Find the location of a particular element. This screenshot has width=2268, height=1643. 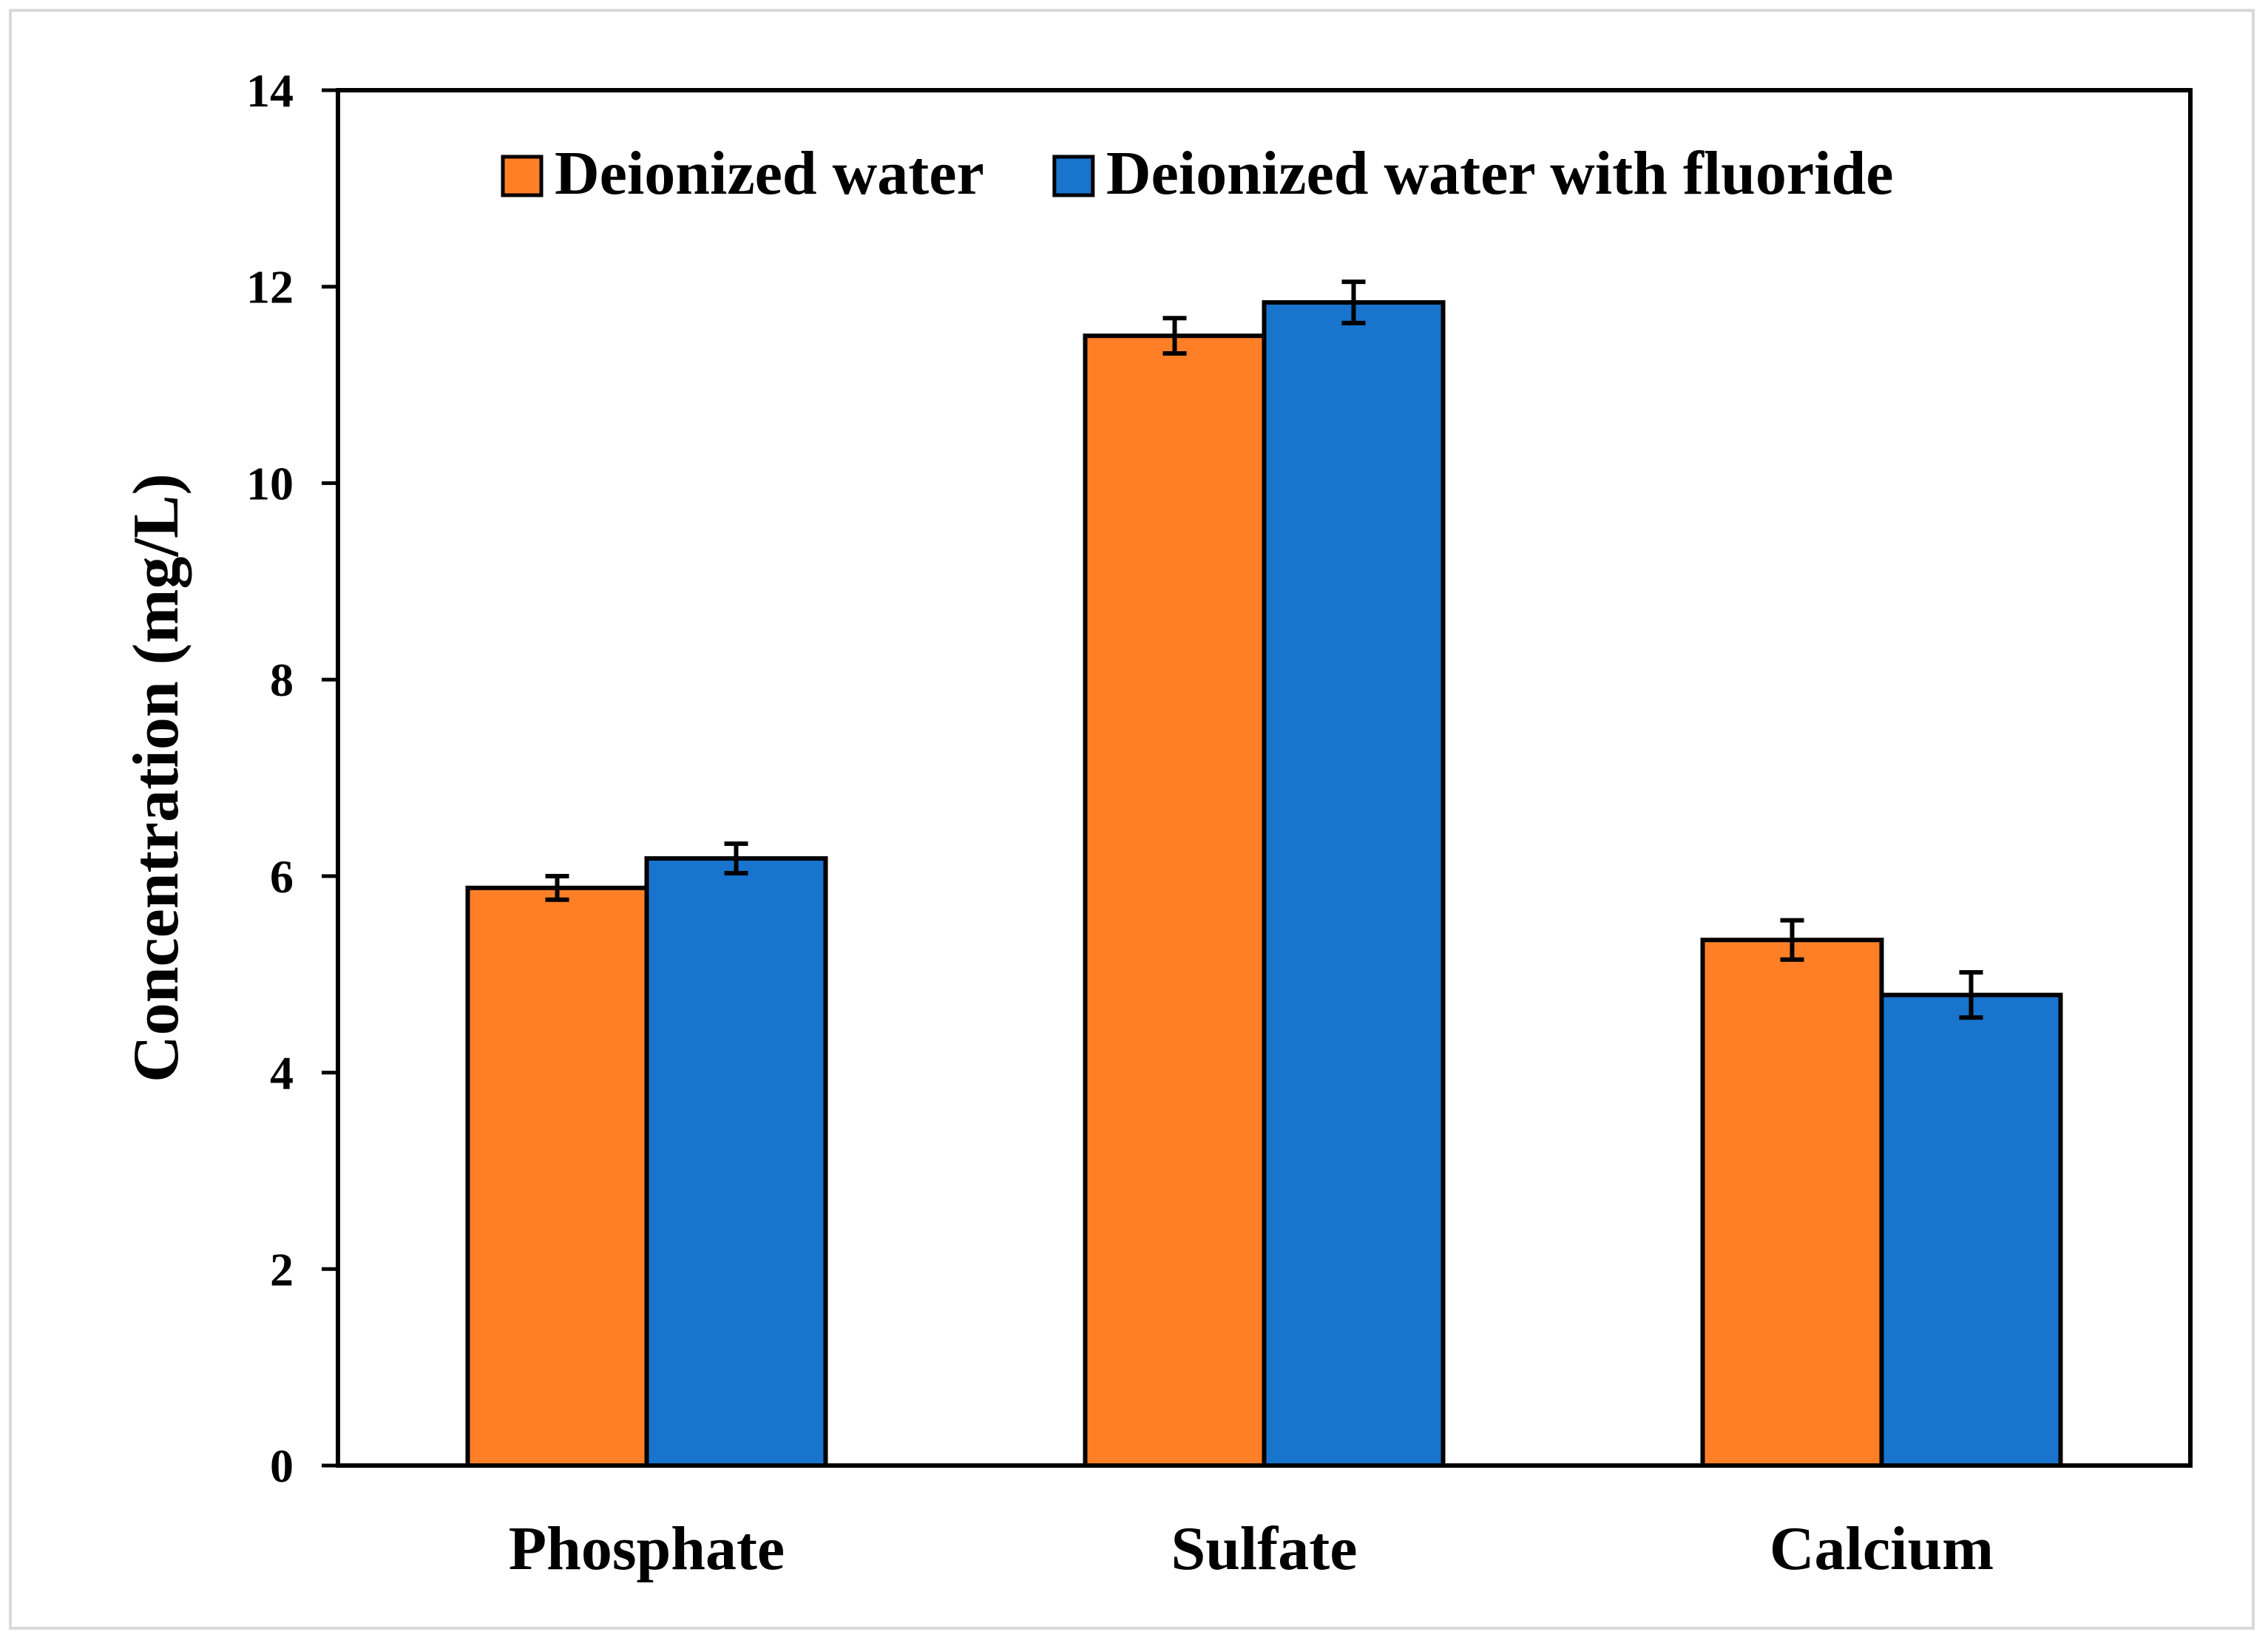

legend-label-series-1: Deionized water is located at coordinates (770, 173).